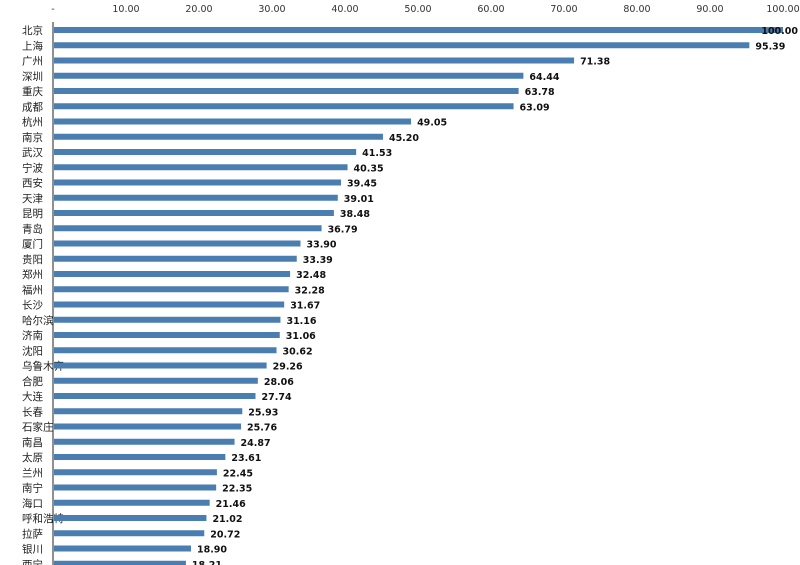 The height and width of the screenshot is (565, 800). I want to click on category-label: 昆明, so click(32, 214).